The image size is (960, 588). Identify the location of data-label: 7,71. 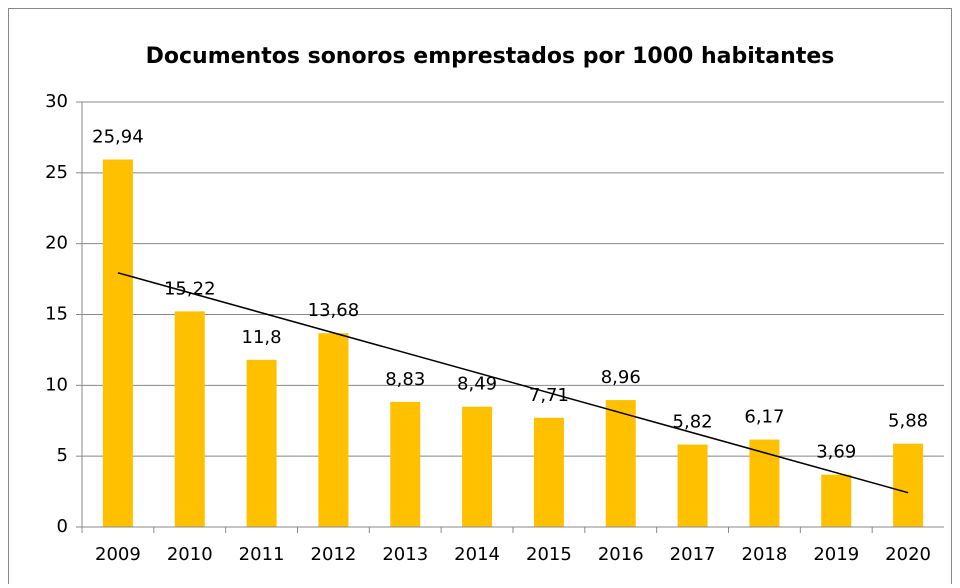
(549, 395).